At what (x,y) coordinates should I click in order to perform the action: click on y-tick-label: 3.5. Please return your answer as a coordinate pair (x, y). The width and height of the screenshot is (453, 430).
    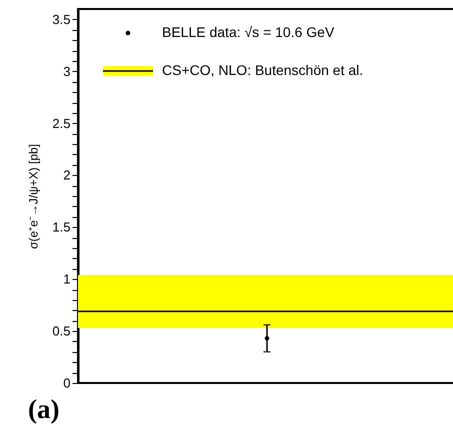
    Looking at the image, I should click on (61, 19).